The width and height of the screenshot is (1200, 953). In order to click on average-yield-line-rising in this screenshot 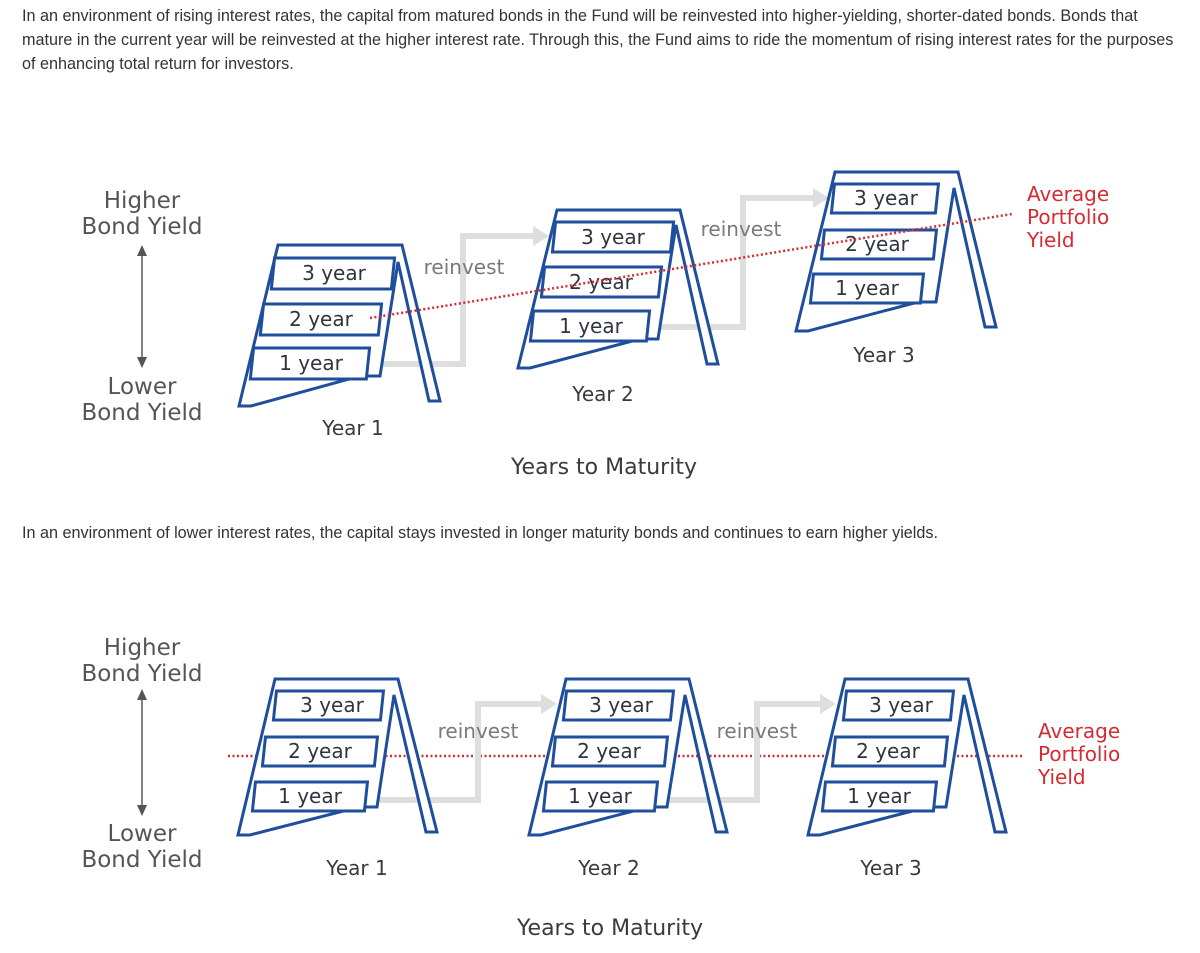, I will do `click(691, 266)`.